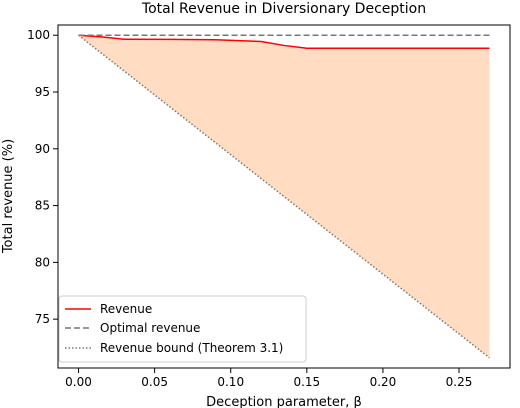  Describe the element at coordinates (42, 149) in the screenshot. I see `y-tick-label: 90` at that location.